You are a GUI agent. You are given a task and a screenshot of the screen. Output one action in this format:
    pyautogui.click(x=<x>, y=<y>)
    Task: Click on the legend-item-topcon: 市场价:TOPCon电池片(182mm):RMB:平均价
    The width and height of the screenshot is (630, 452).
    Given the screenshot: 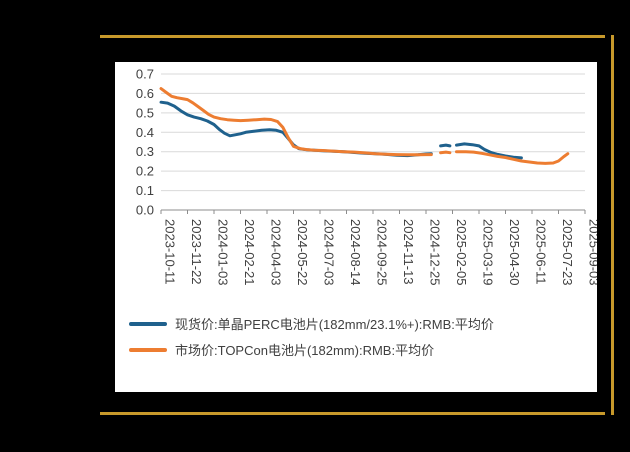 What is the action you would take?
    pyautogui.click(x=311, y=349)
    